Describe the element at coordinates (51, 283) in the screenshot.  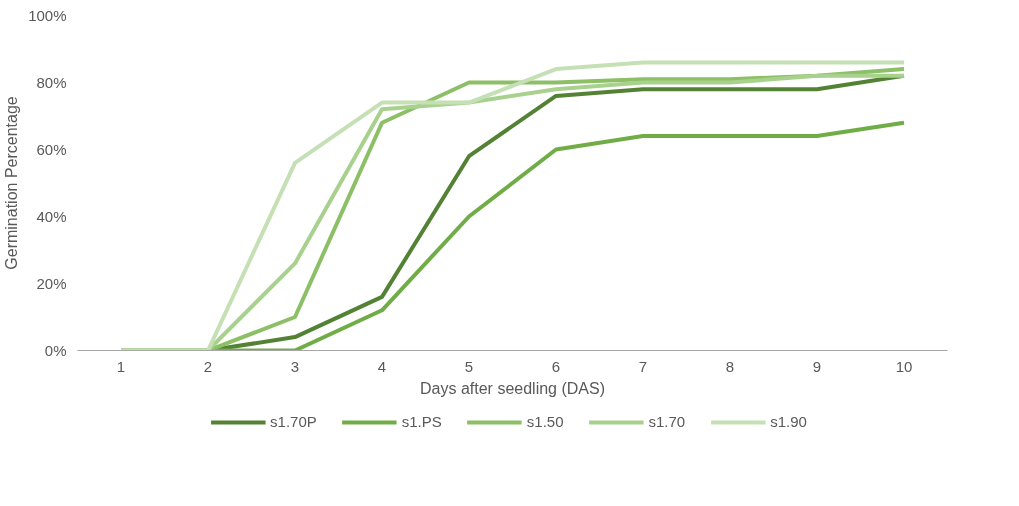
I see `y-tick-label: 20%` at that location.